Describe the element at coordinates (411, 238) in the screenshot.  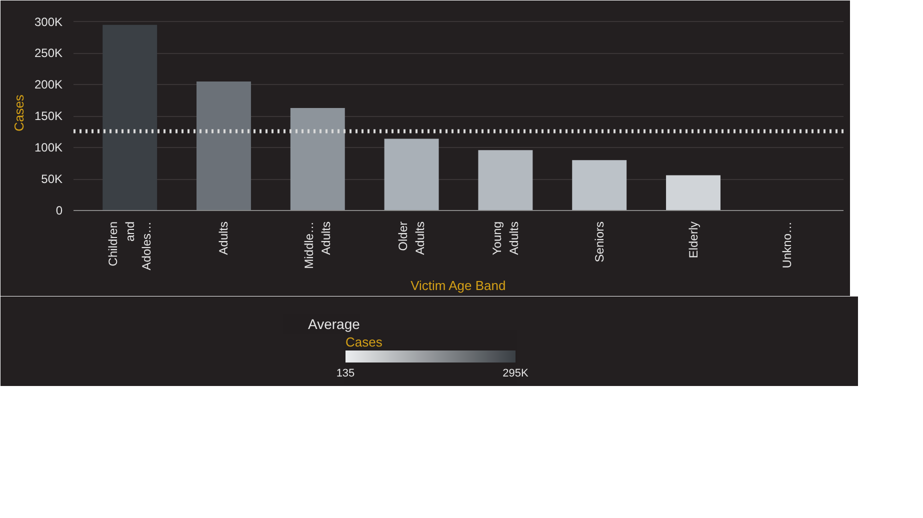
I see `x-tick-label: Older Adults` at that location.